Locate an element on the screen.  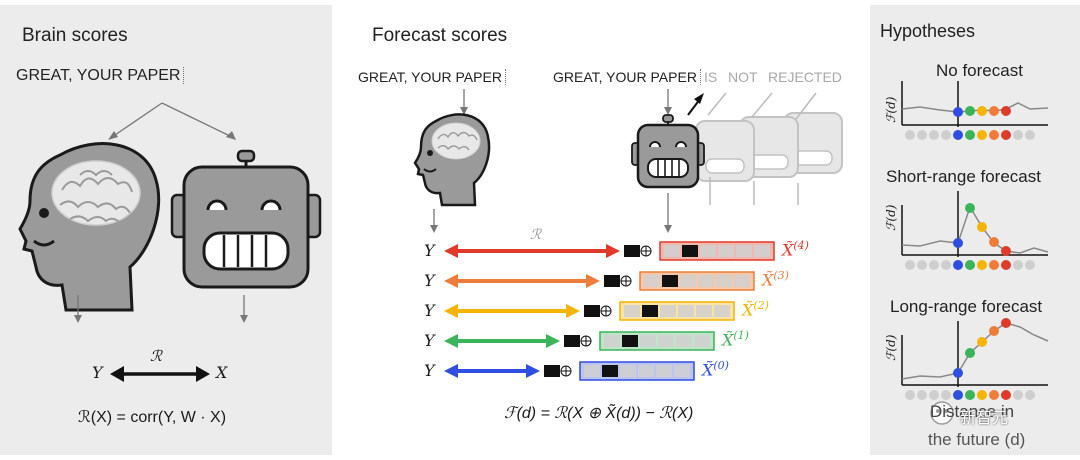
forecast-r-label: ℛ is located at coordinates (536, 235).